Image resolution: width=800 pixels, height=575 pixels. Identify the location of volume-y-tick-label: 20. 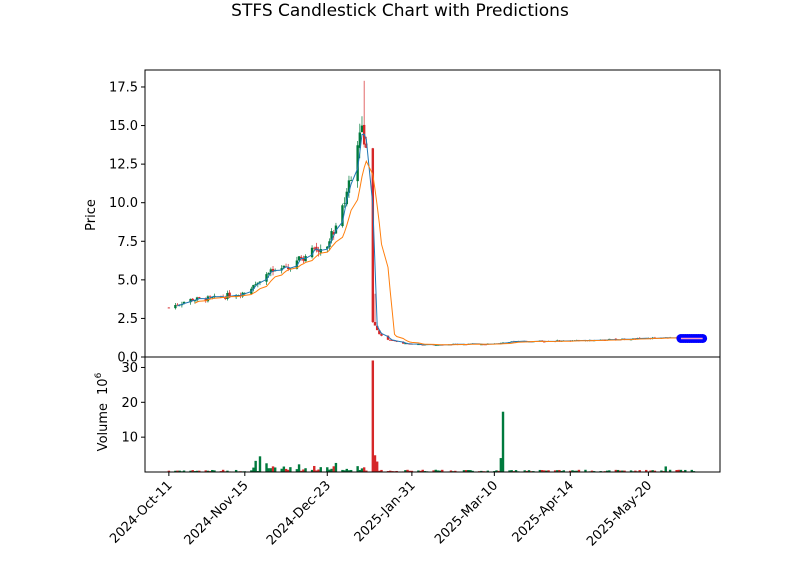
(129, 403).